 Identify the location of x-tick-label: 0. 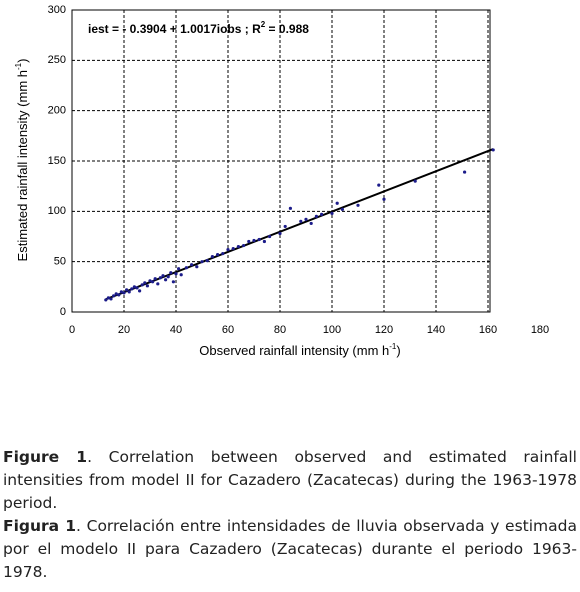
(72, 330).